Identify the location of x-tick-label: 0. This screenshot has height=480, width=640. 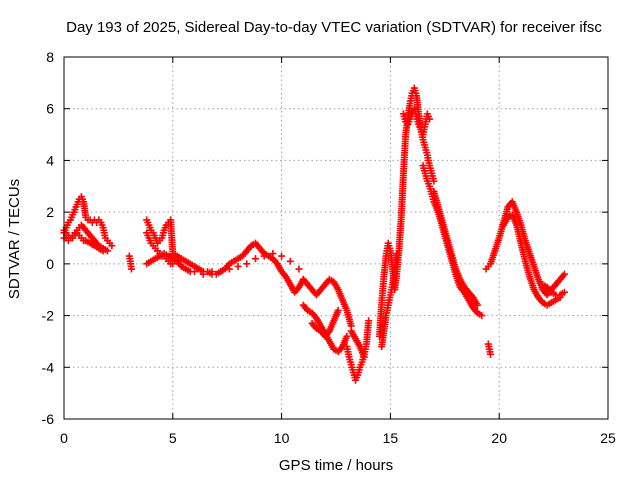
(64, 438).